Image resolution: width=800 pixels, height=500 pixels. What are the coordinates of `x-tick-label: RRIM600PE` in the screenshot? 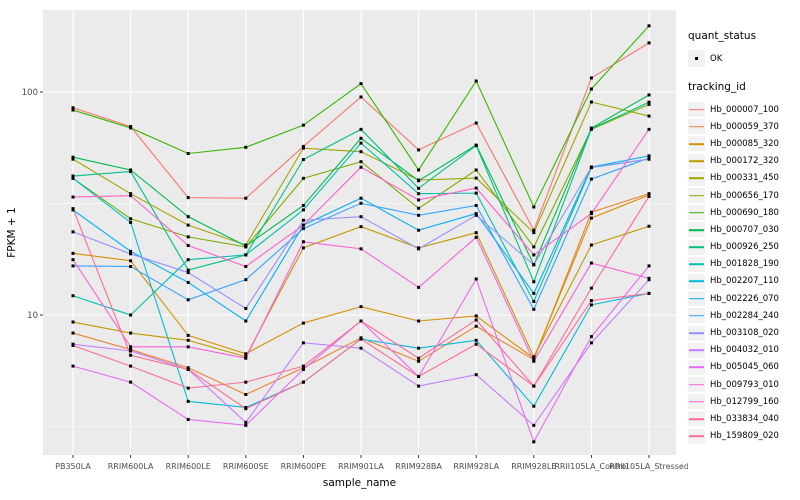 It's located at (304, 466).